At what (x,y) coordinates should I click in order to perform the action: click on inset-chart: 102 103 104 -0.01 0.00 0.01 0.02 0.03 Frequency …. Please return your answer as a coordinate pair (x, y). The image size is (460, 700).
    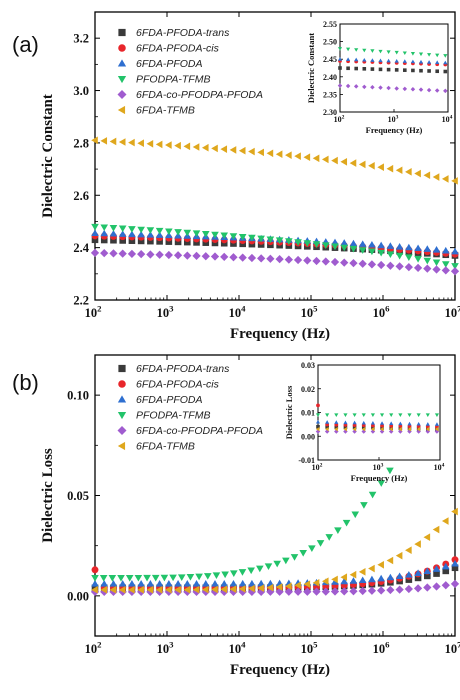
    Looking at the image, I should click on (364, 422).